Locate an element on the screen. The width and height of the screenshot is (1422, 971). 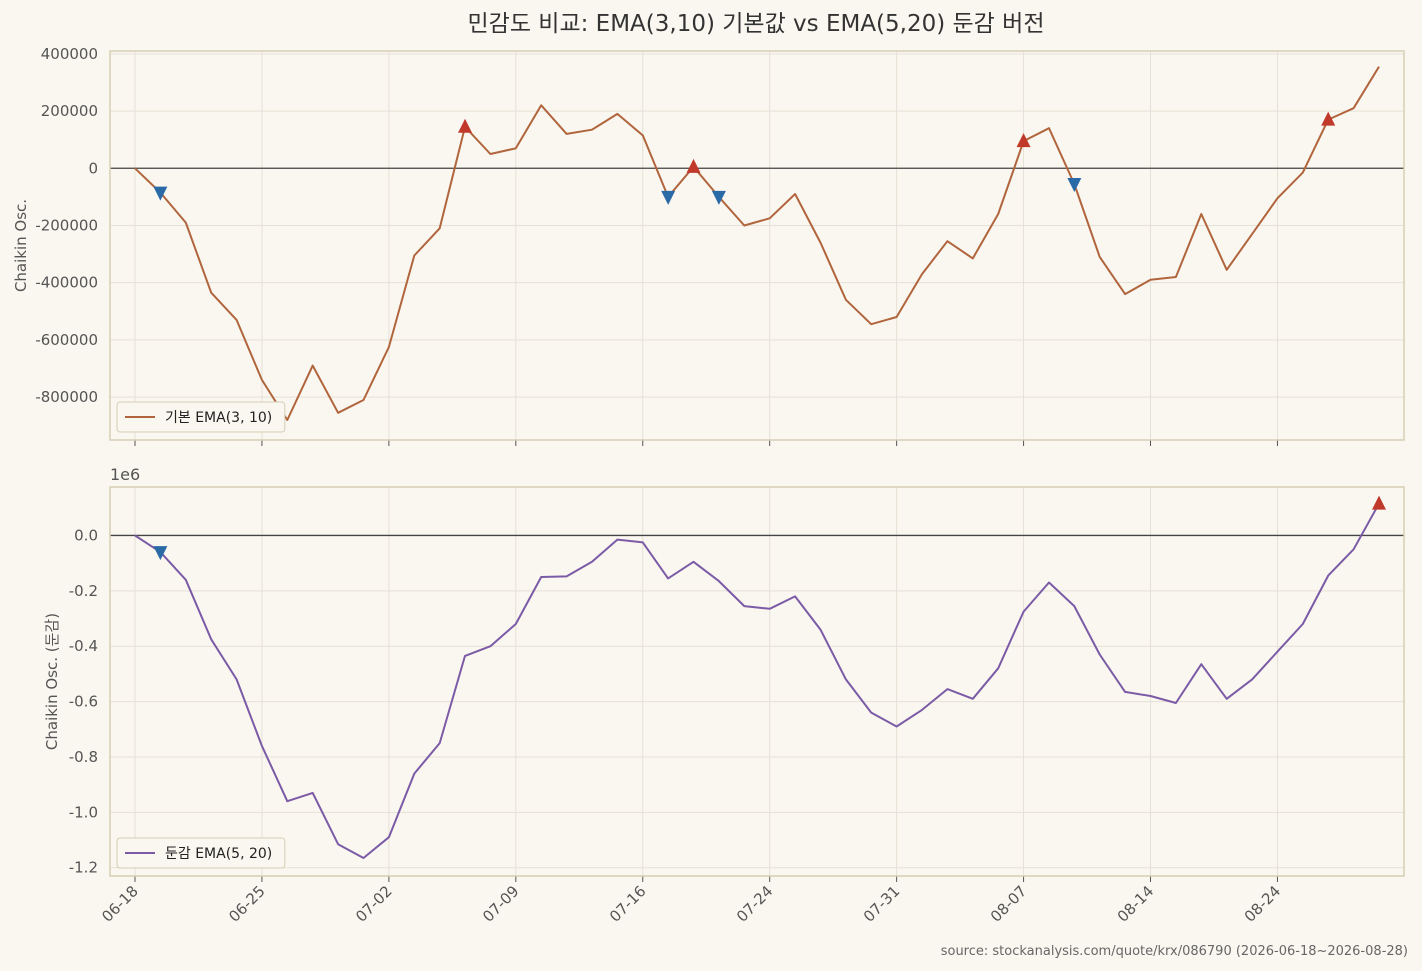
axis-multiplier-label: 1e6 is located at coordinates (125, 474).